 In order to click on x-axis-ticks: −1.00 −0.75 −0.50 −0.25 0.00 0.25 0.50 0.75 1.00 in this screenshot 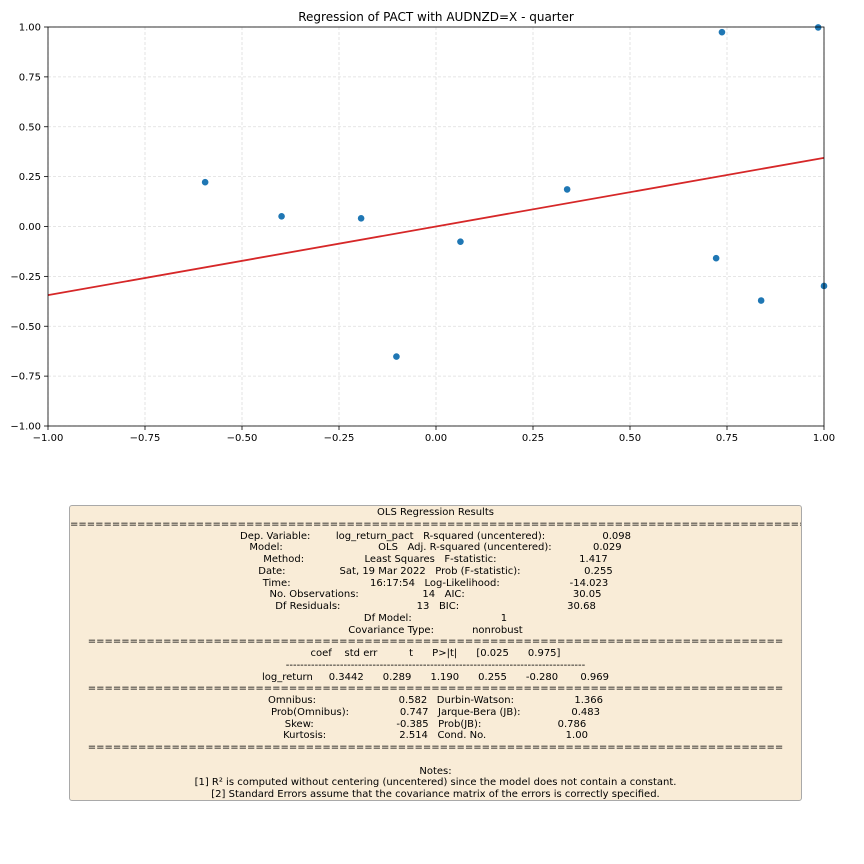, I will do `click(434, 435)`.